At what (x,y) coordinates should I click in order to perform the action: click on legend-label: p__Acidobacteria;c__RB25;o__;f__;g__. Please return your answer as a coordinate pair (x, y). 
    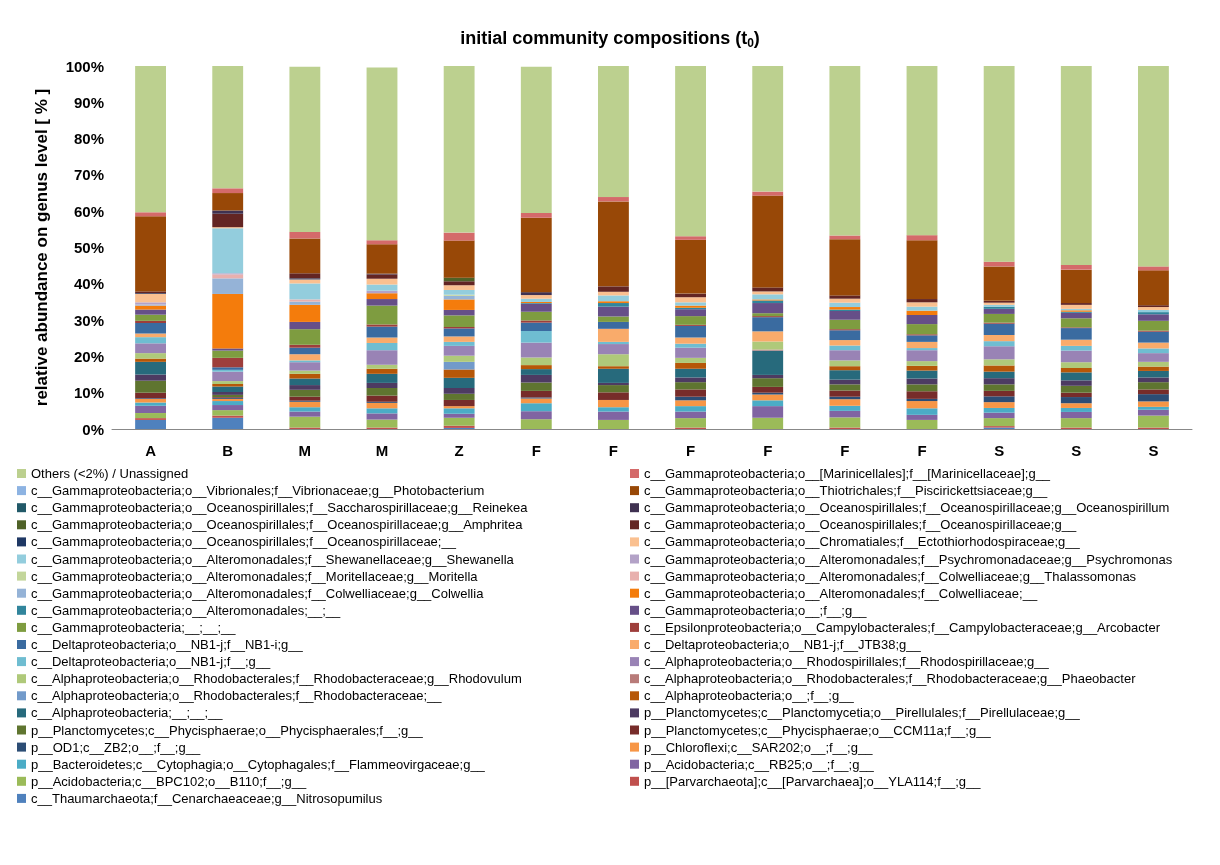
    Looking at the image, I should click on (759, 764).